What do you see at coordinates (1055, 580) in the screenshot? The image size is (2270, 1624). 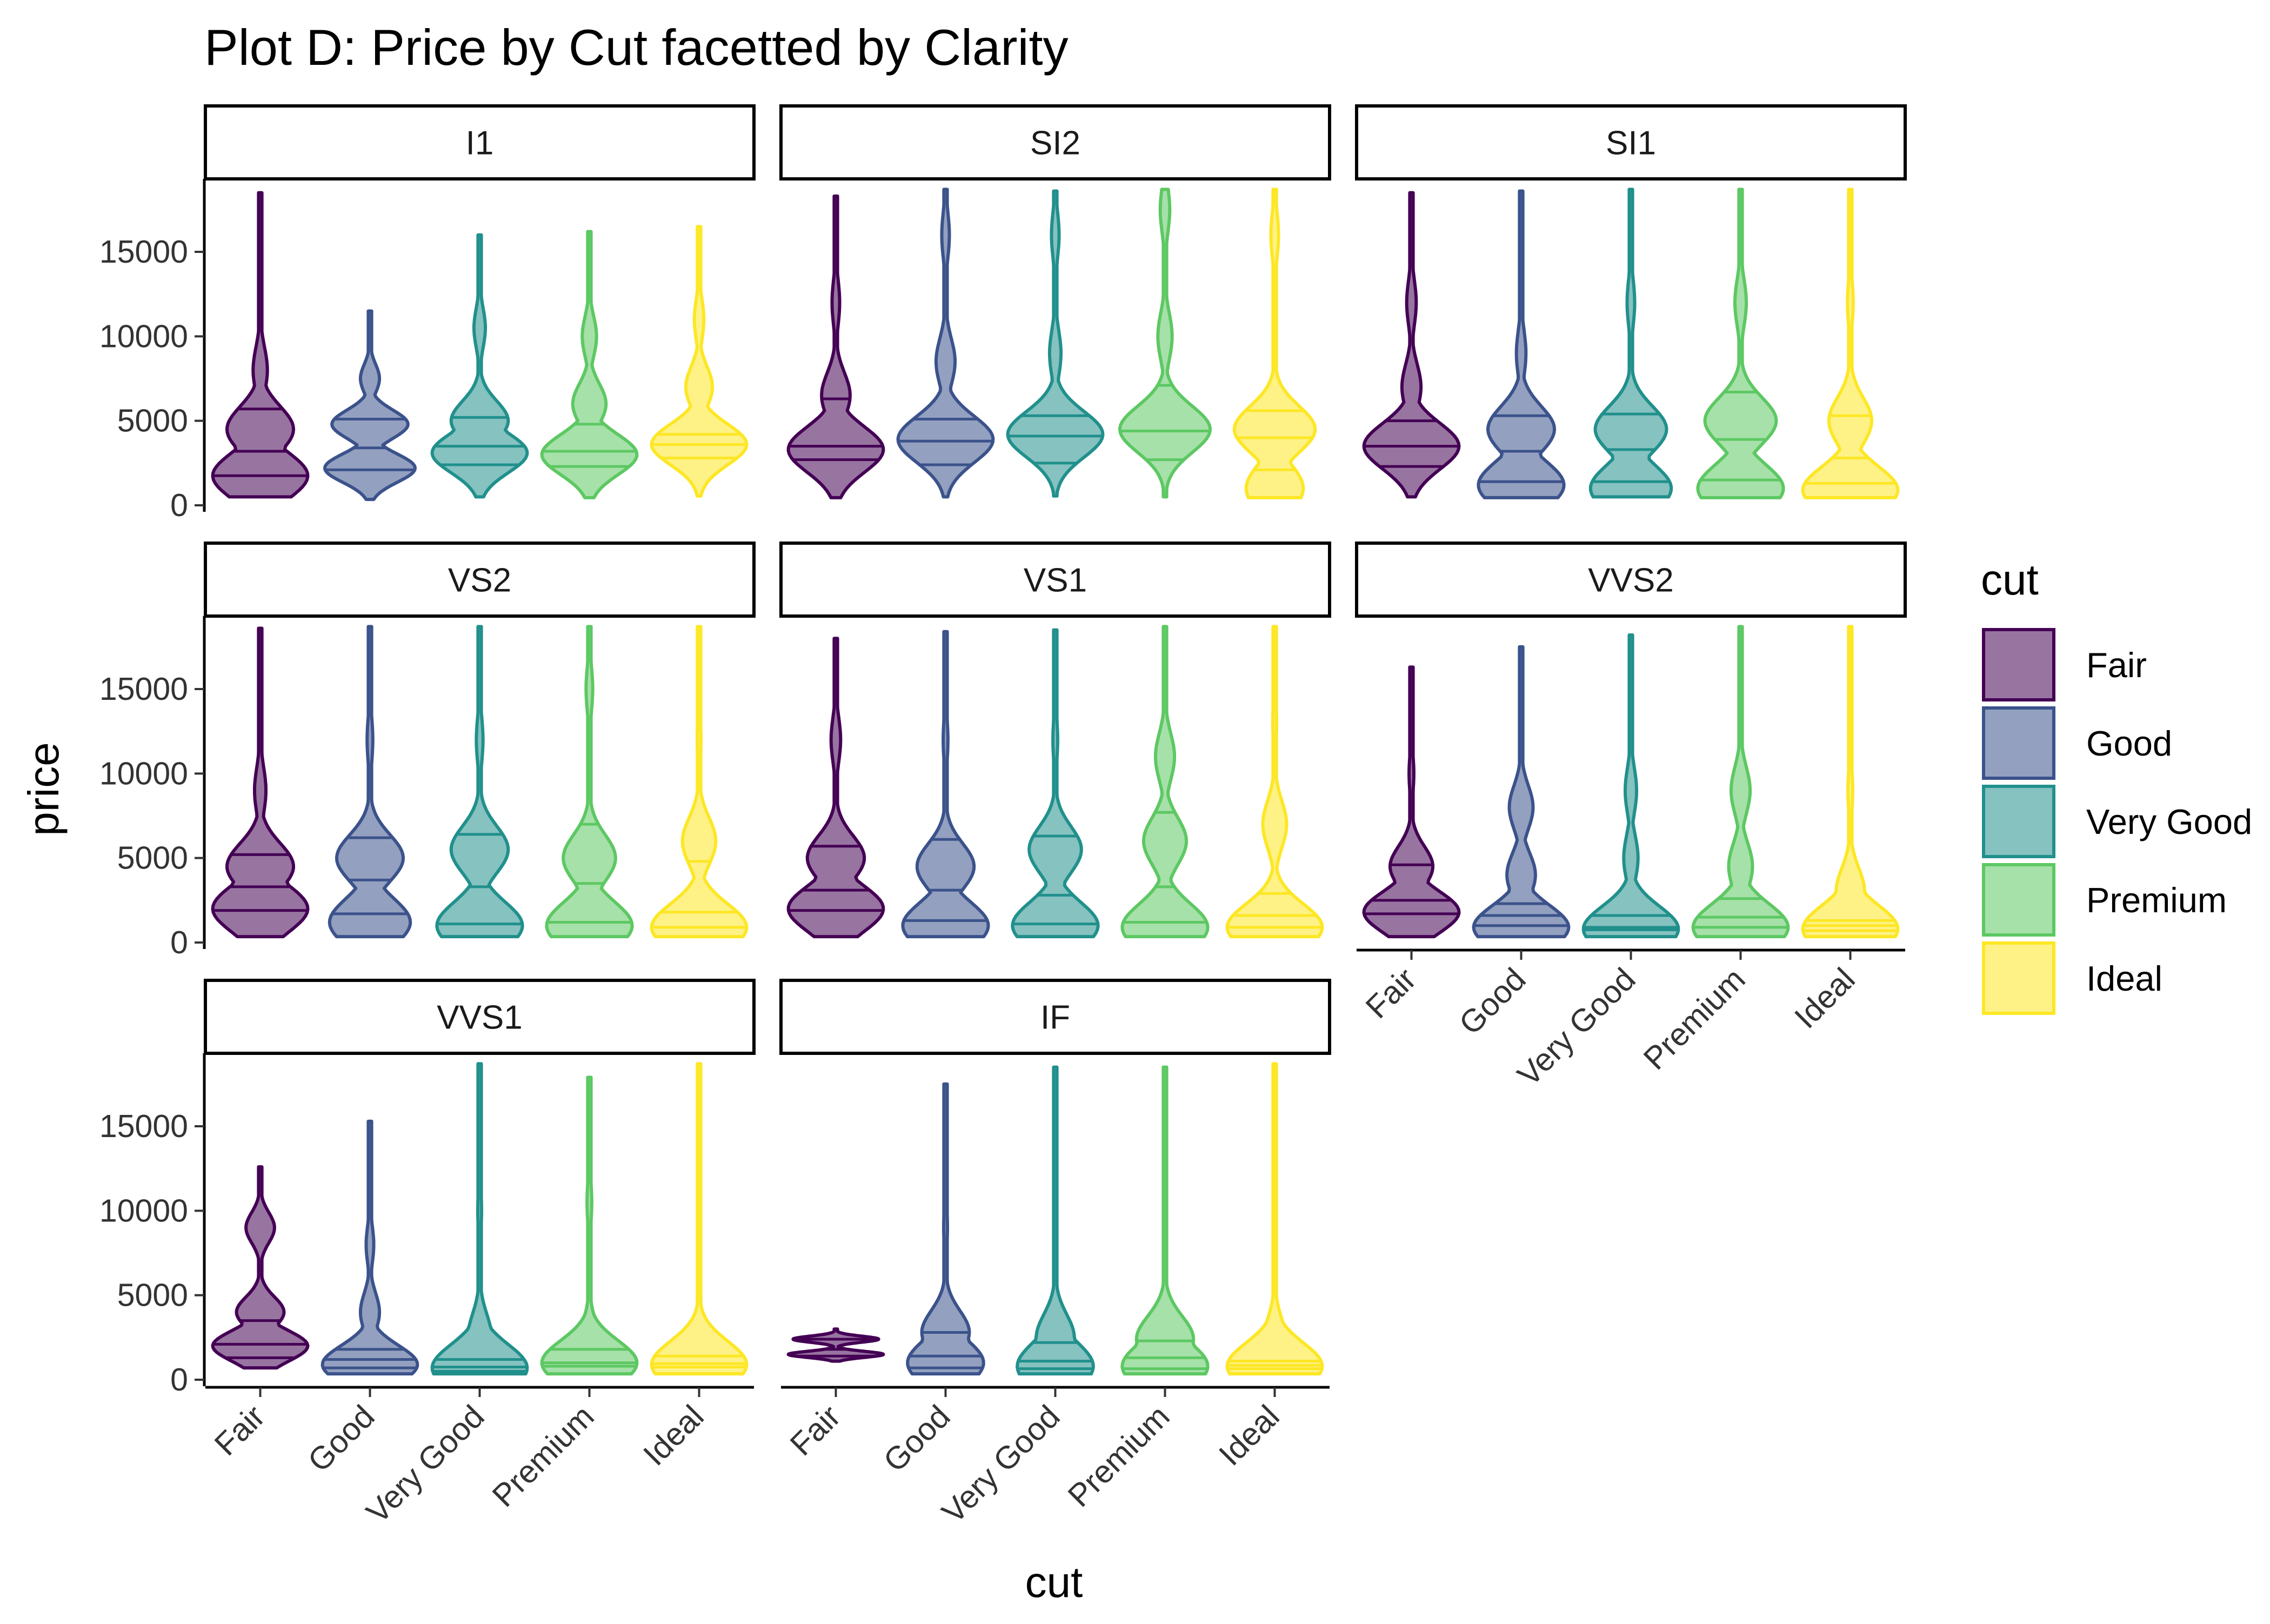 I see `facet-strip-label: VS1` at bounding box center [1055, 580].